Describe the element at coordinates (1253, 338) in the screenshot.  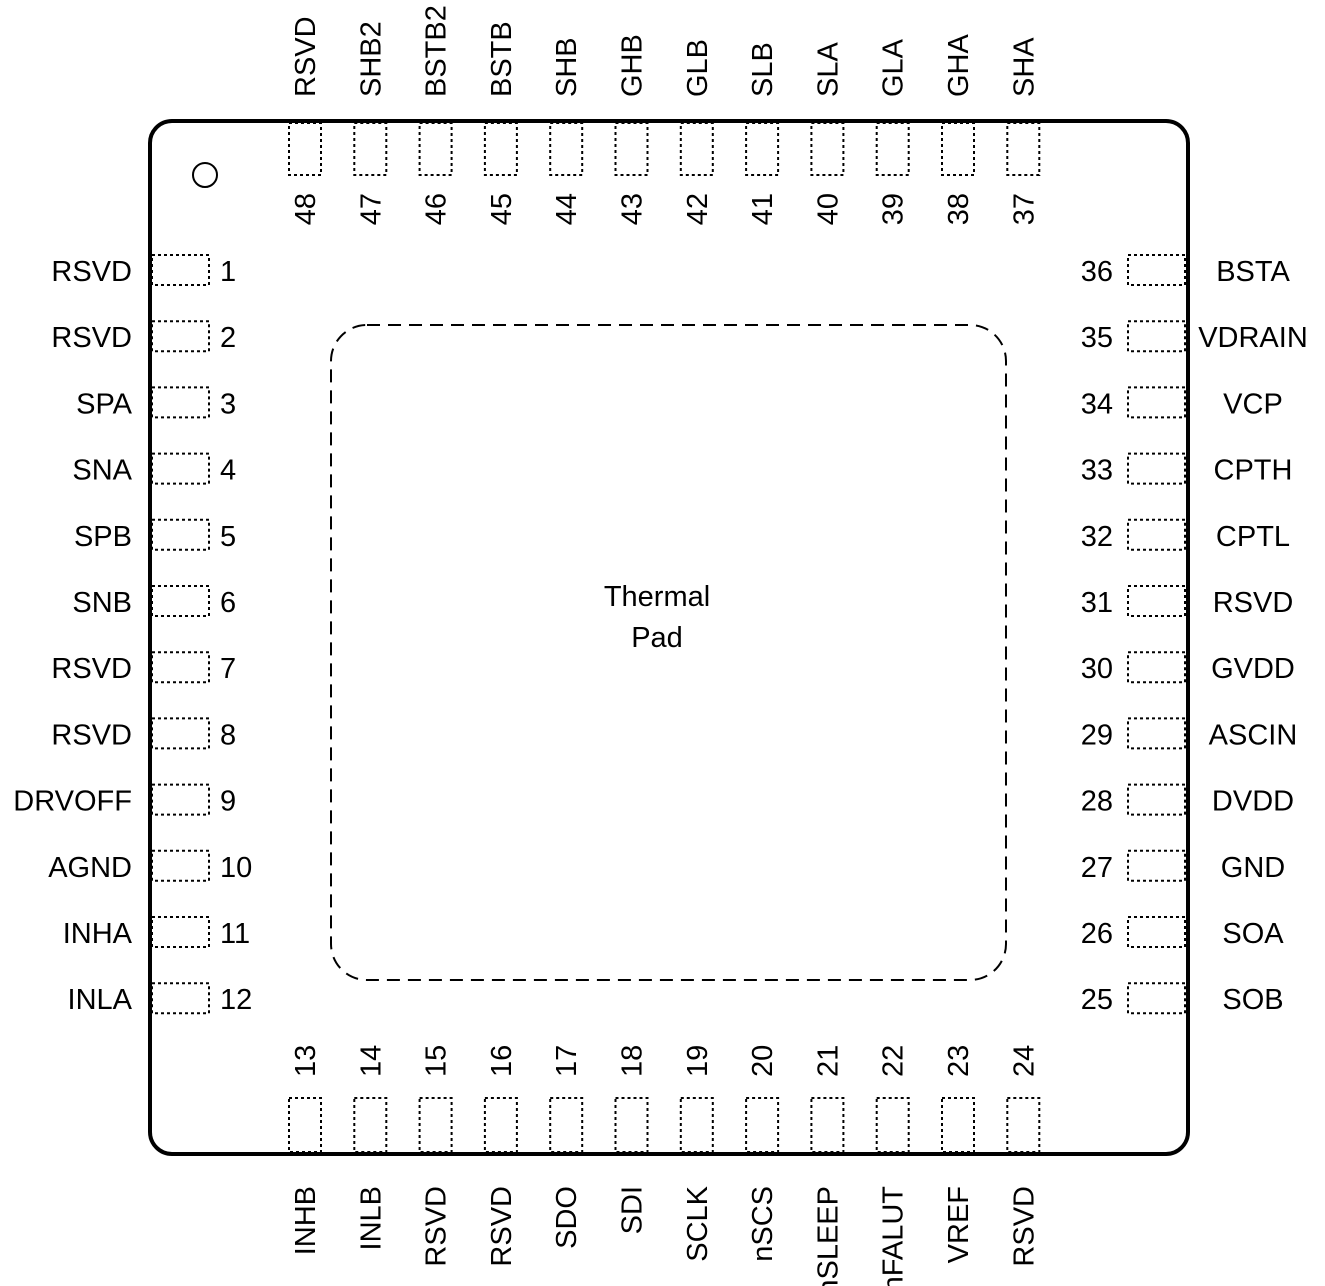
I see `pin-name: VDRAIN` at that location.